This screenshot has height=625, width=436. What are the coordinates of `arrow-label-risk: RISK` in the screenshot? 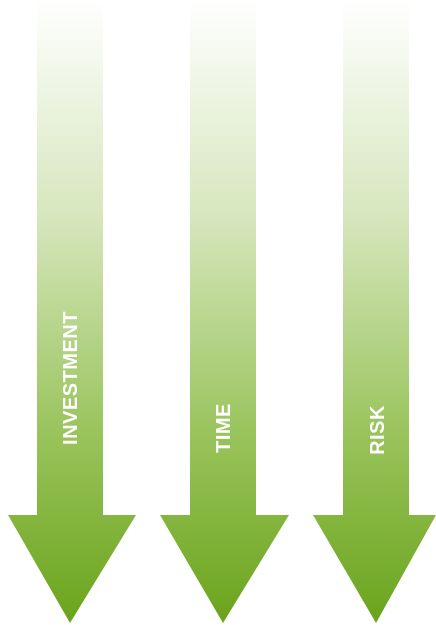 It's located at (378, 430).